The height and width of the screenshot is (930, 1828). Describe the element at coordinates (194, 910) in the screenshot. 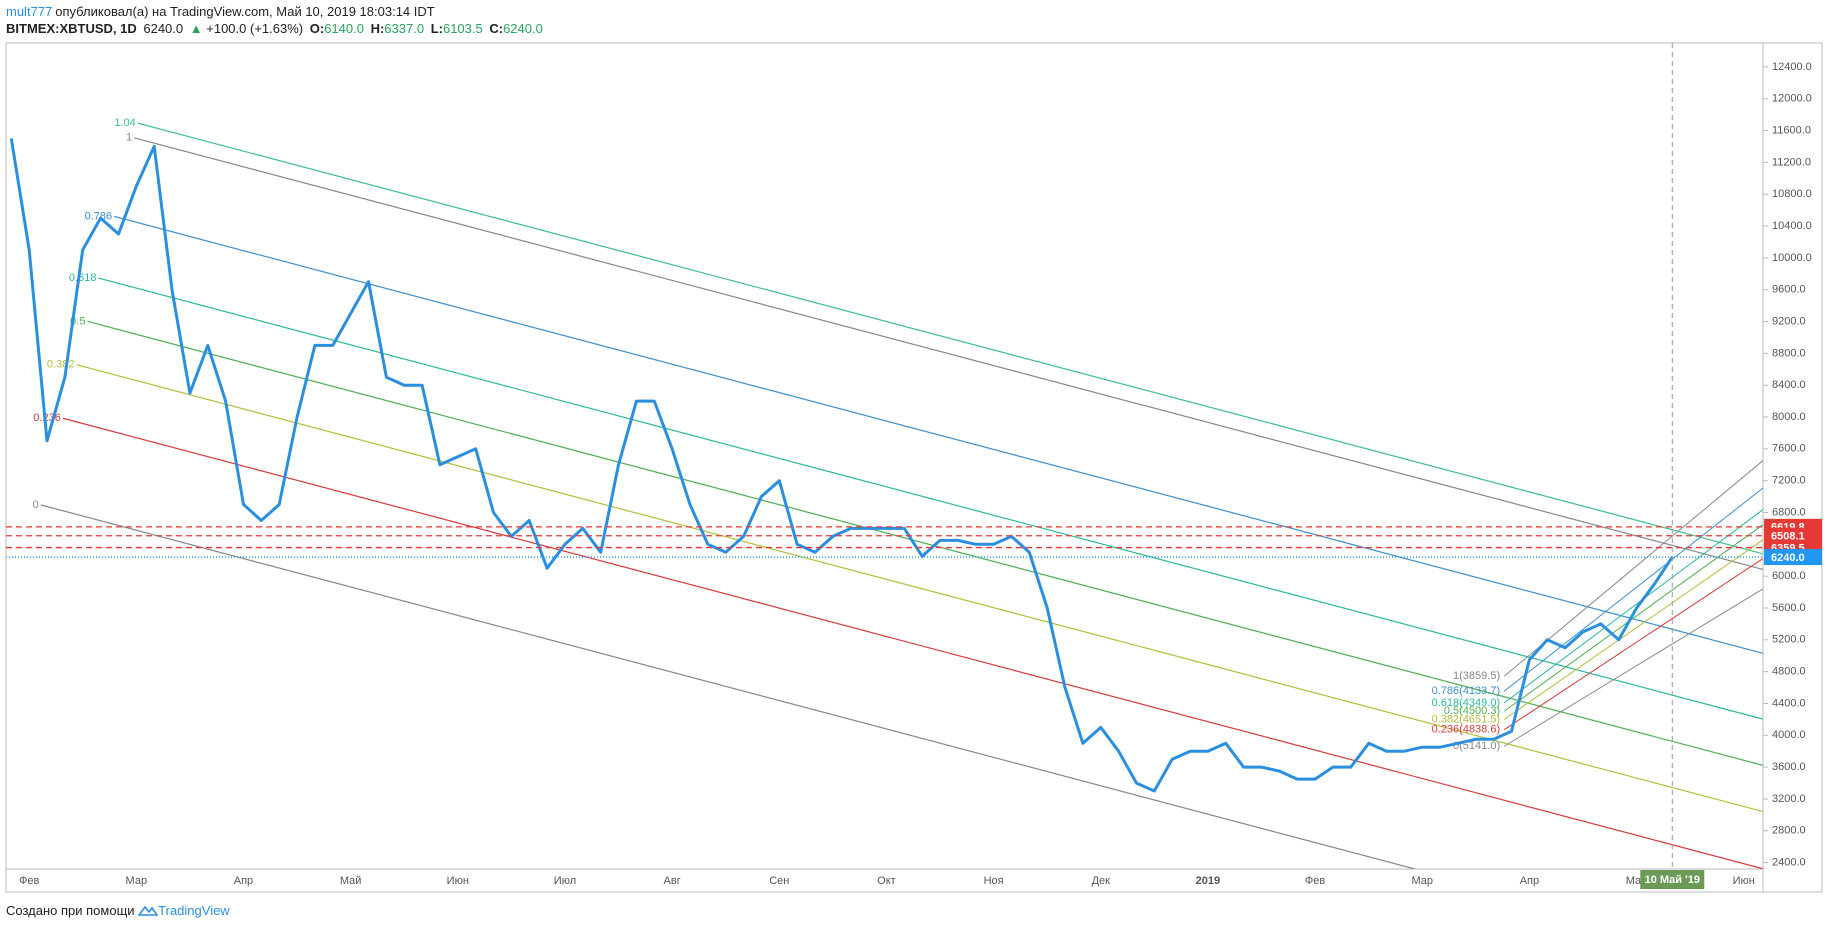

I see `footer-brand: TradingView` at that location.